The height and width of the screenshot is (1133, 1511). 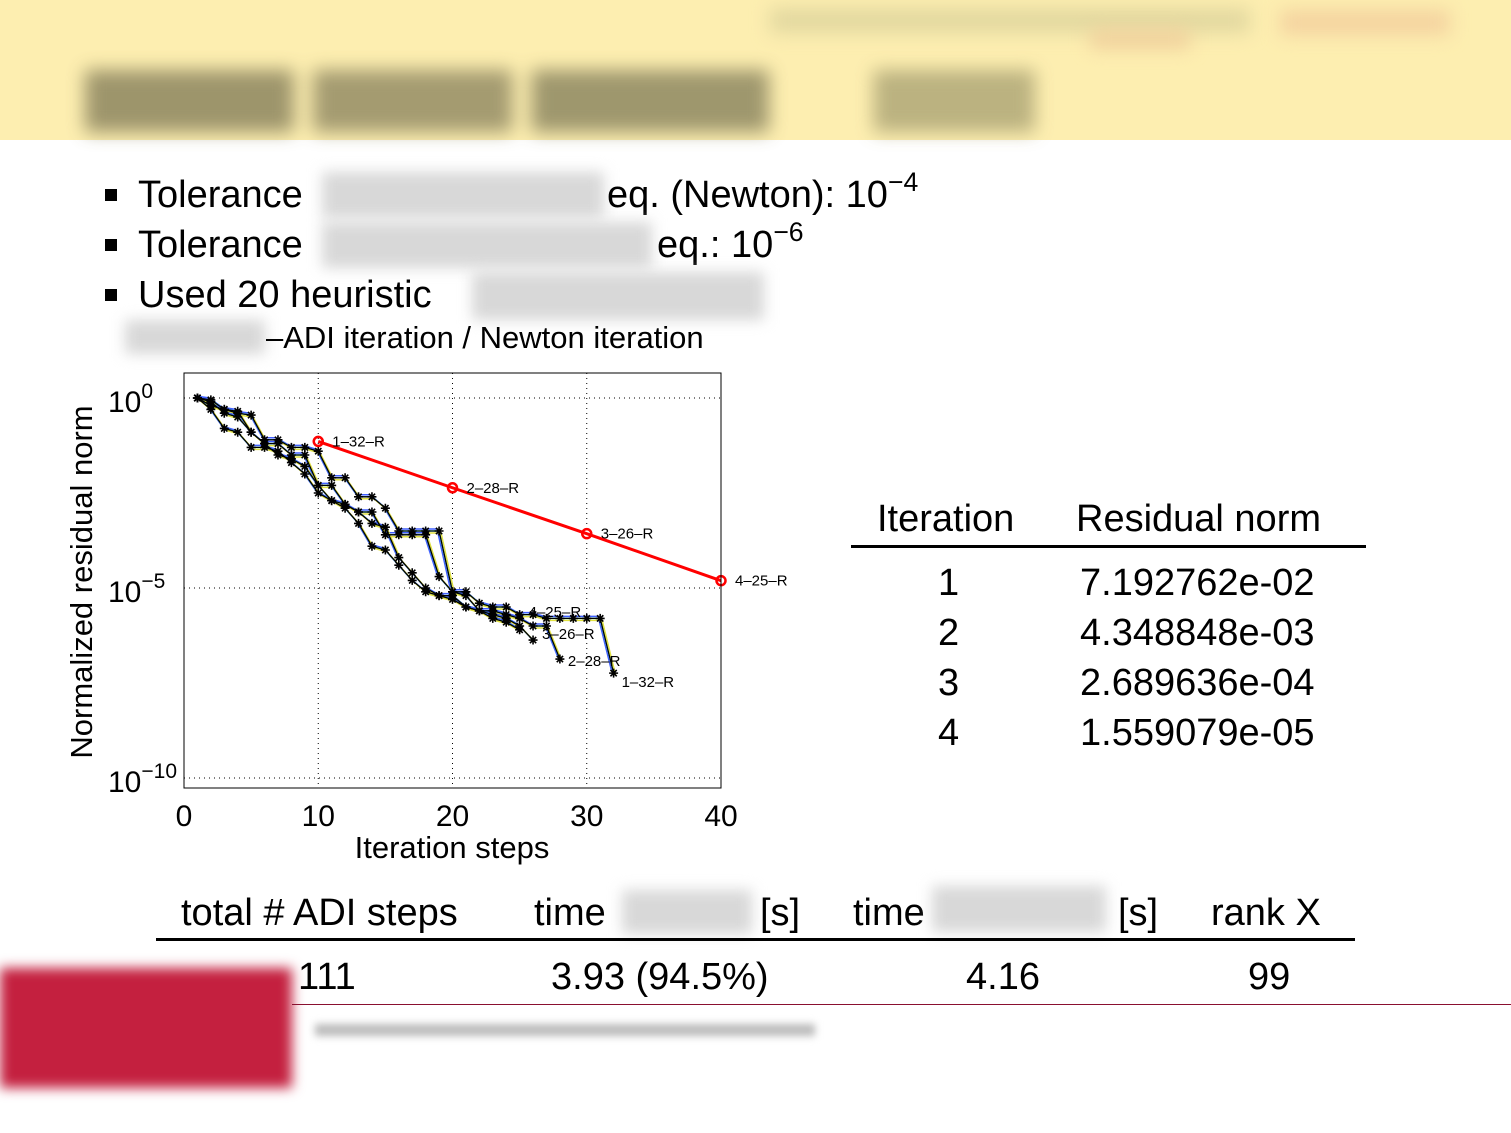 I want to click on adi-lines, so click(x=405, y=535).